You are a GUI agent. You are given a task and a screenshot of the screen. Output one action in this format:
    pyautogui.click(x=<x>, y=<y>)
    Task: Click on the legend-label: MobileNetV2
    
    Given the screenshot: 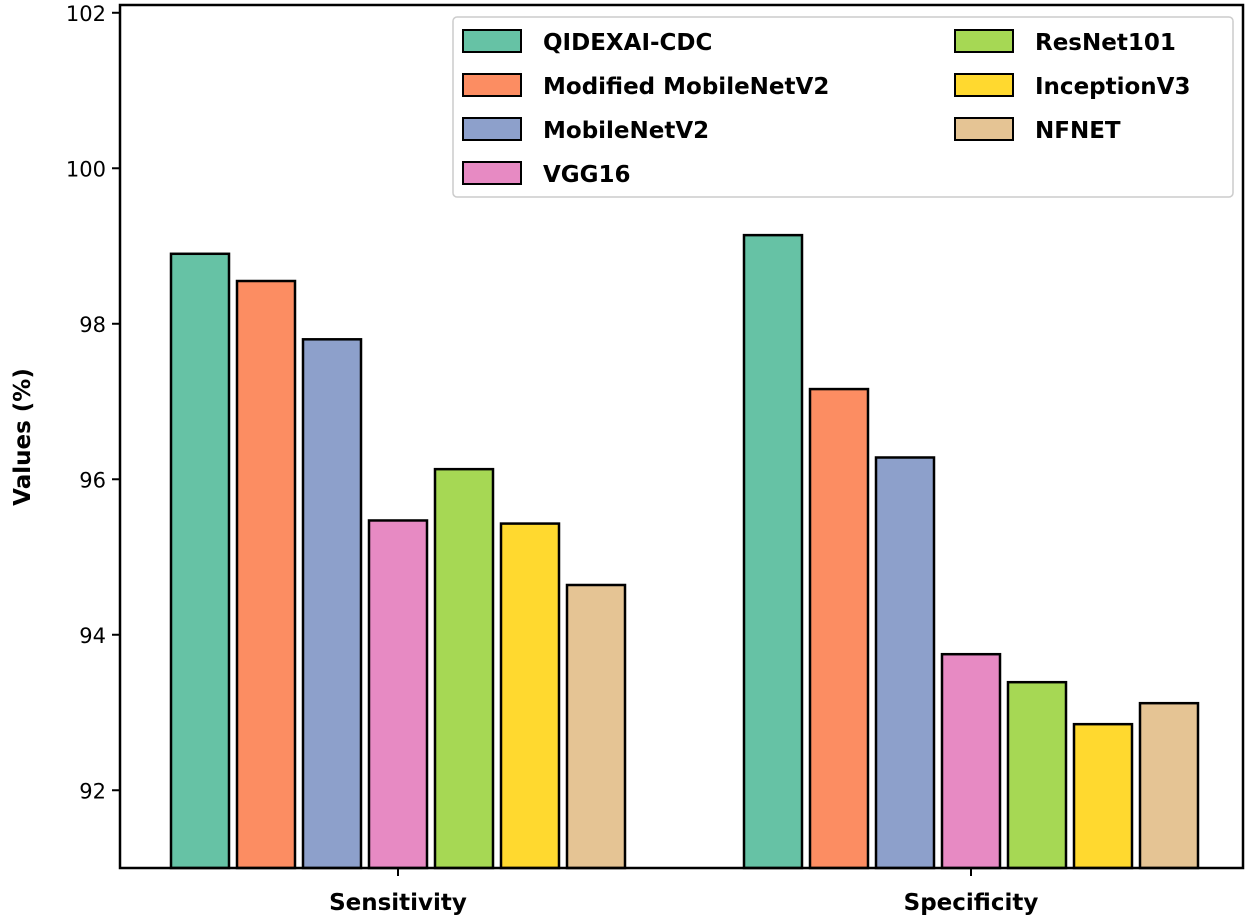 What is the action you would take?
    pyautogui.click(x=626, y=131)
    